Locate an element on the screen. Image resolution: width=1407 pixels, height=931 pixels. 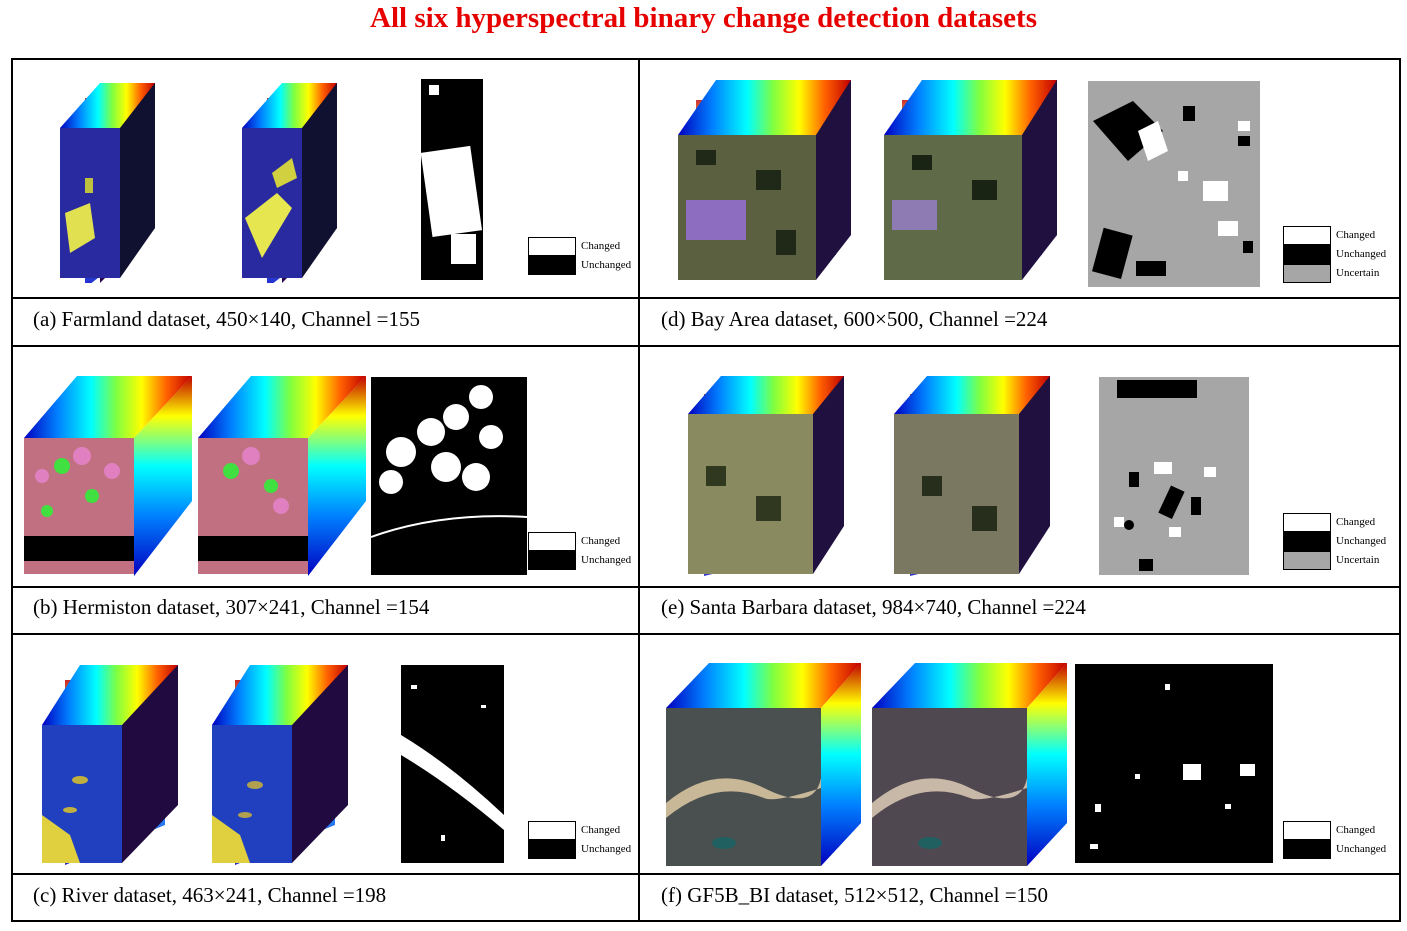
farmland-change-map is located at coordinates (452, 179).